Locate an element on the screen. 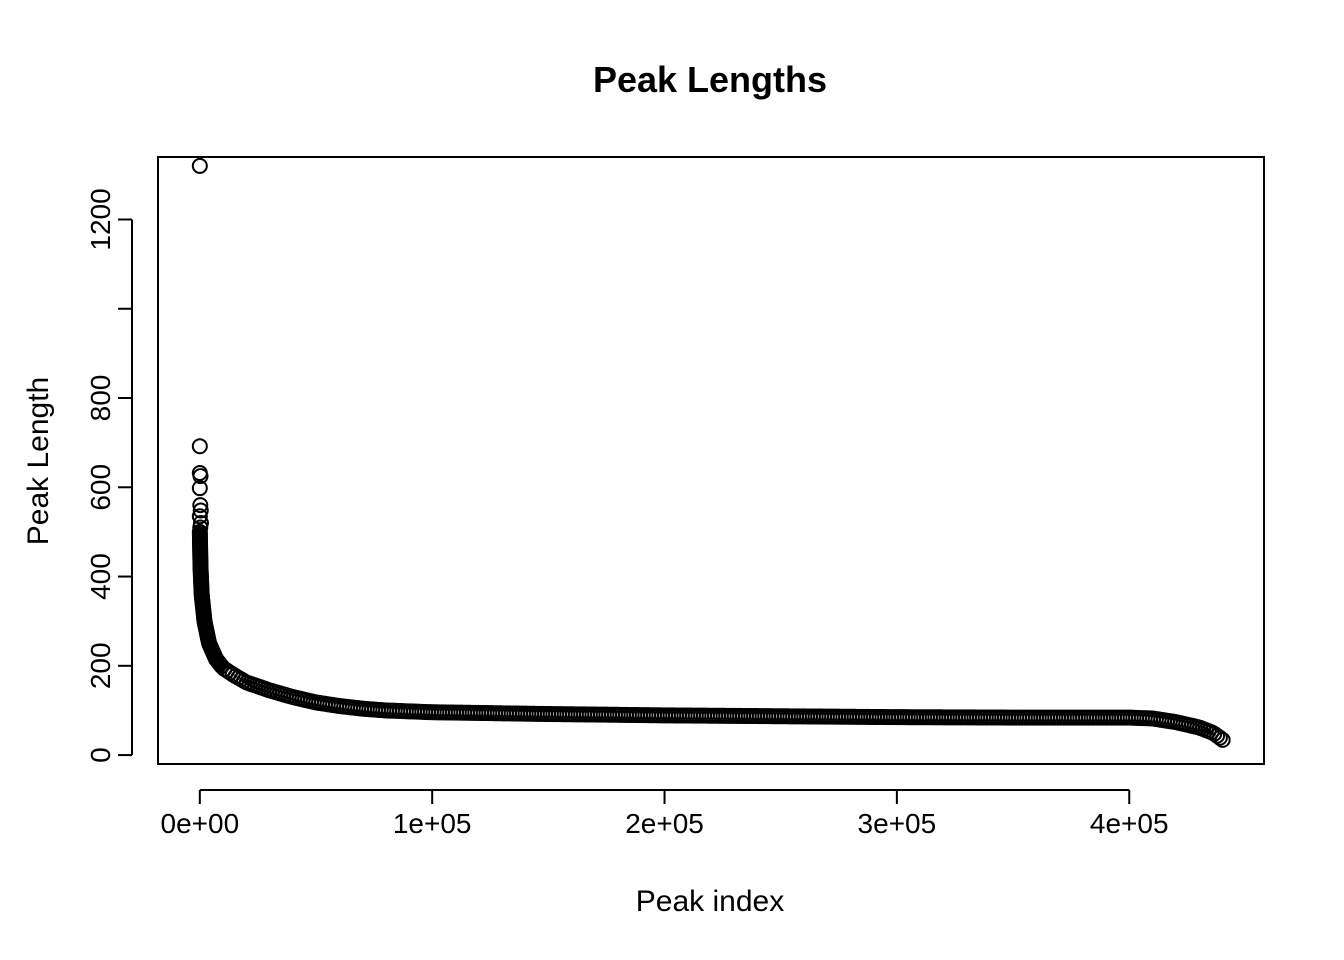 The image size is (1344, 960). x-tick-label: 2e+05 is located at coordinates (664, 823).